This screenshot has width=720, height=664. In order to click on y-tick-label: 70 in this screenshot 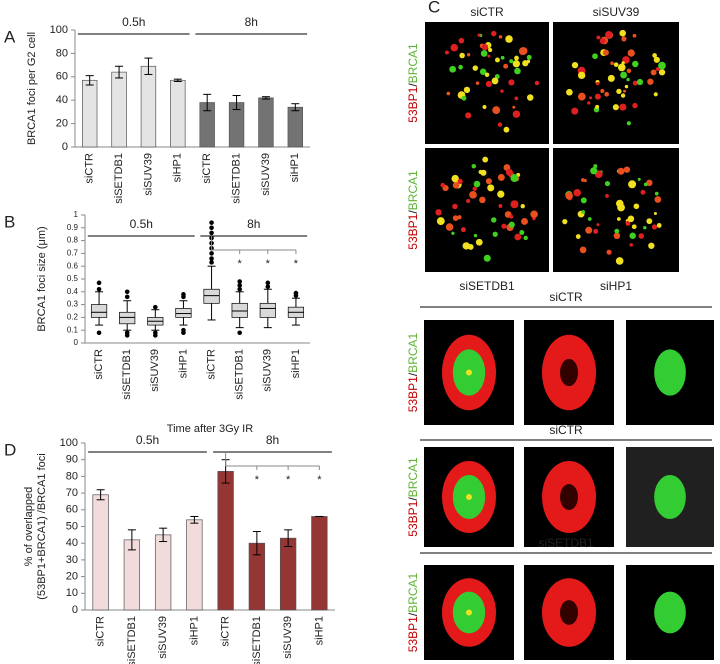, I will do `click(72, 493)`.